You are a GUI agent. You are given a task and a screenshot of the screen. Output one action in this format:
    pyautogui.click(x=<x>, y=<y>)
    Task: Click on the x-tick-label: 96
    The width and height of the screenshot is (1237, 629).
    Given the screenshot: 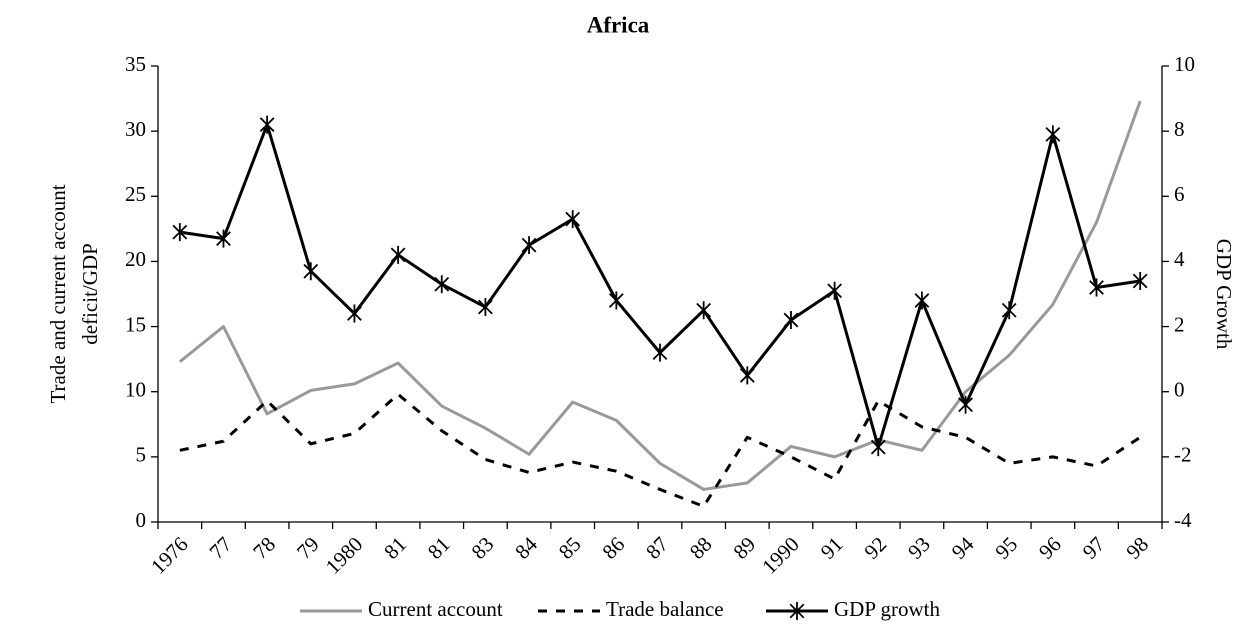 What is the action you would take?
    pyautogui.click(x=1050, y=548)
    